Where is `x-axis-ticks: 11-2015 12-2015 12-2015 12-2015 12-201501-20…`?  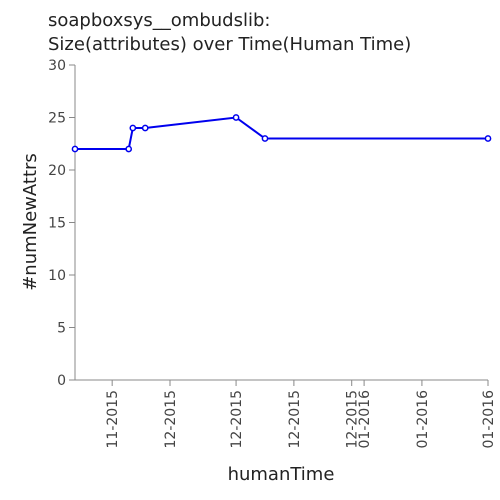
x-axis-ticks: 11-2015 12-2015 12-2015 12-2015 12-201501-20… is located at coordinates (301, 414).